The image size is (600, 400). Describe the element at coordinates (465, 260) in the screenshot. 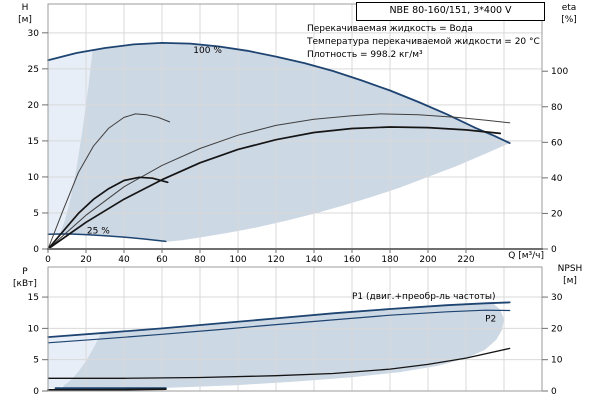

I see `tick-label-x: 220` at that location.